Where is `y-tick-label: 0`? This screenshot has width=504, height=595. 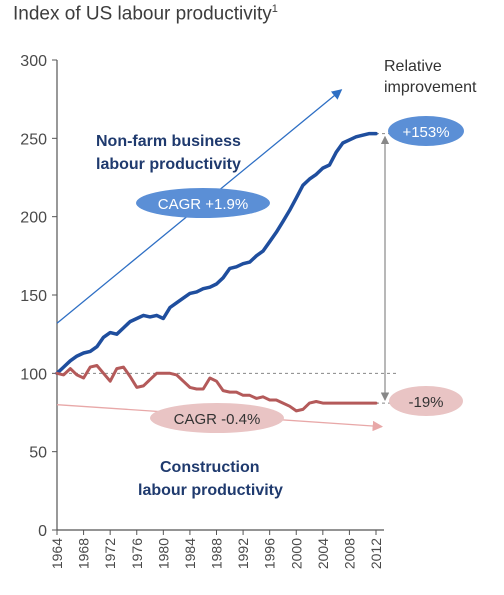 y-tick-label: 0 is located at coordinates (42, 531).